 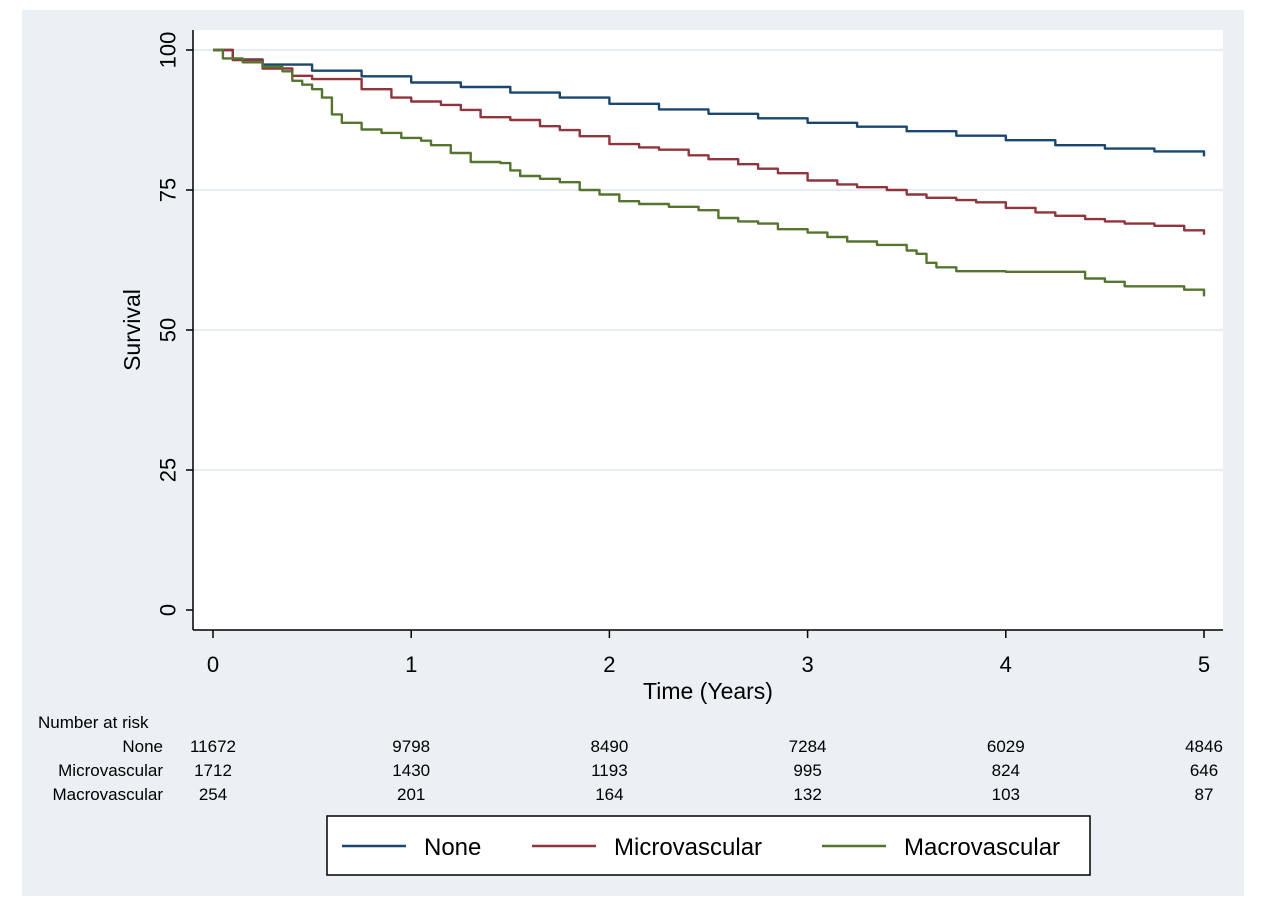 What do you see at coordinates (982, 847) in the screenshot?
I see `legend-label-macrovascular: Macrovascular` at bounding box center [982, 847].